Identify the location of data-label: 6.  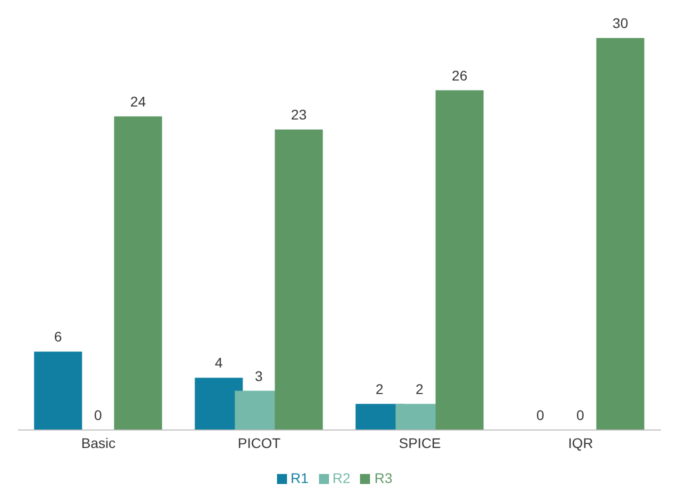
(58, 336).